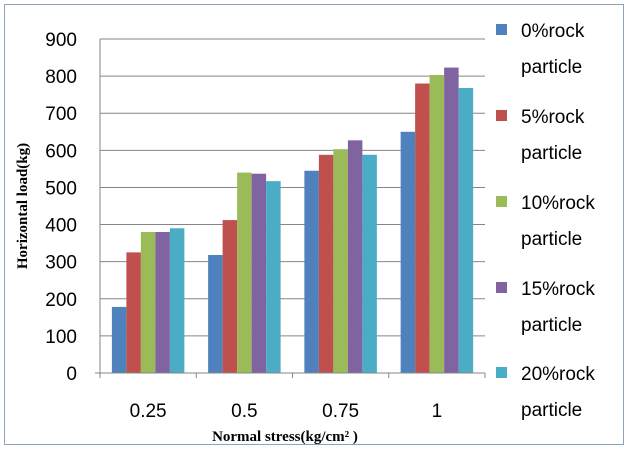 The height and width of the screenshot is (450, 630). I want to click on legend-label: 5%rock particle, so click(553, 135).